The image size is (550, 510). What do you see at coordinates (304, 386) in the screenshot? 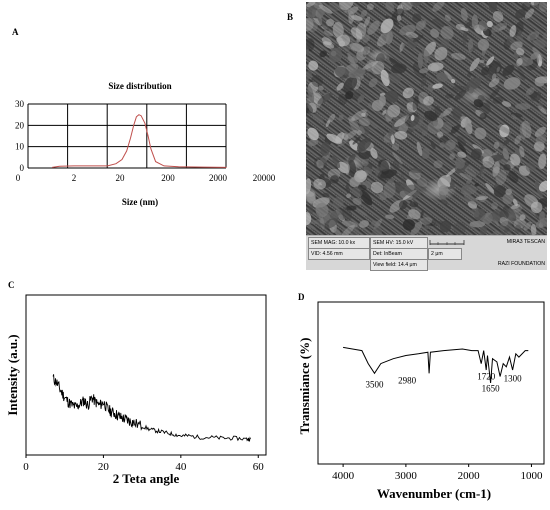
I see `chart-d-ylabel: Transmiance (%)` at bounding box center [304, 386].